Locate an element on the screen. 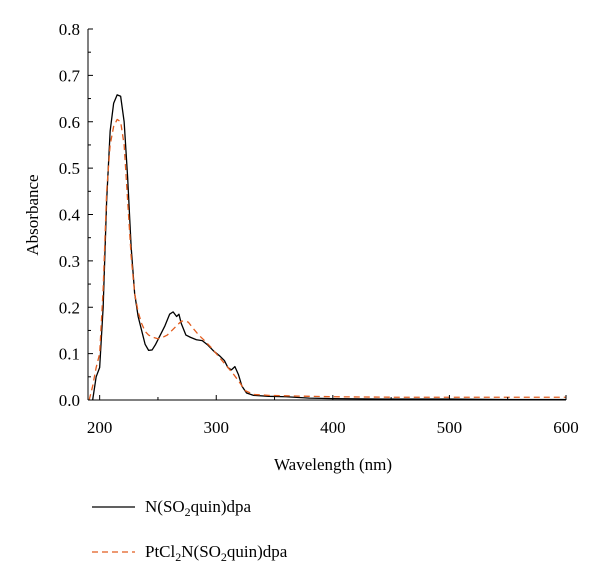  y-tick-label: 0.0 is located at coordinates (69, 400).